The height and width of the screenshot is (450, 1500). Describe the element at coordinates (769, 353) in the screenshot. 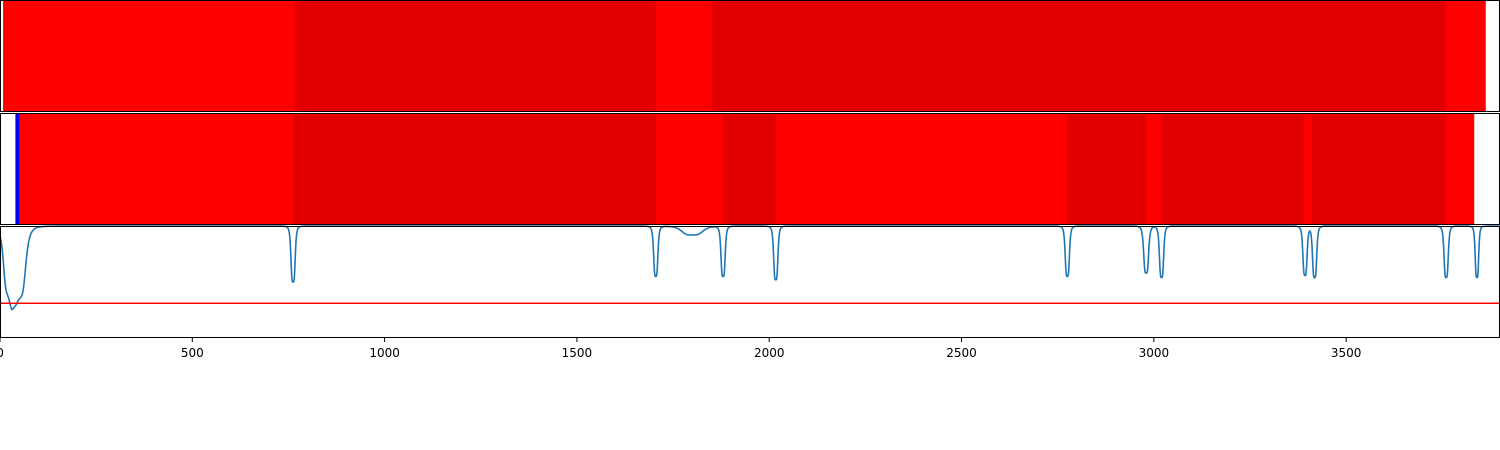

I see `x-tick-label-4: 2000` at that location.